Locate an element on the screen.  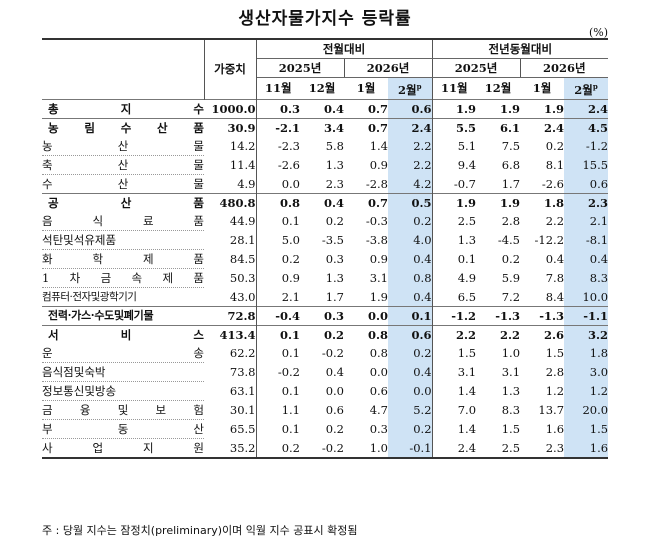
value-cell: 3.2 is located at coordinates (586, 334).